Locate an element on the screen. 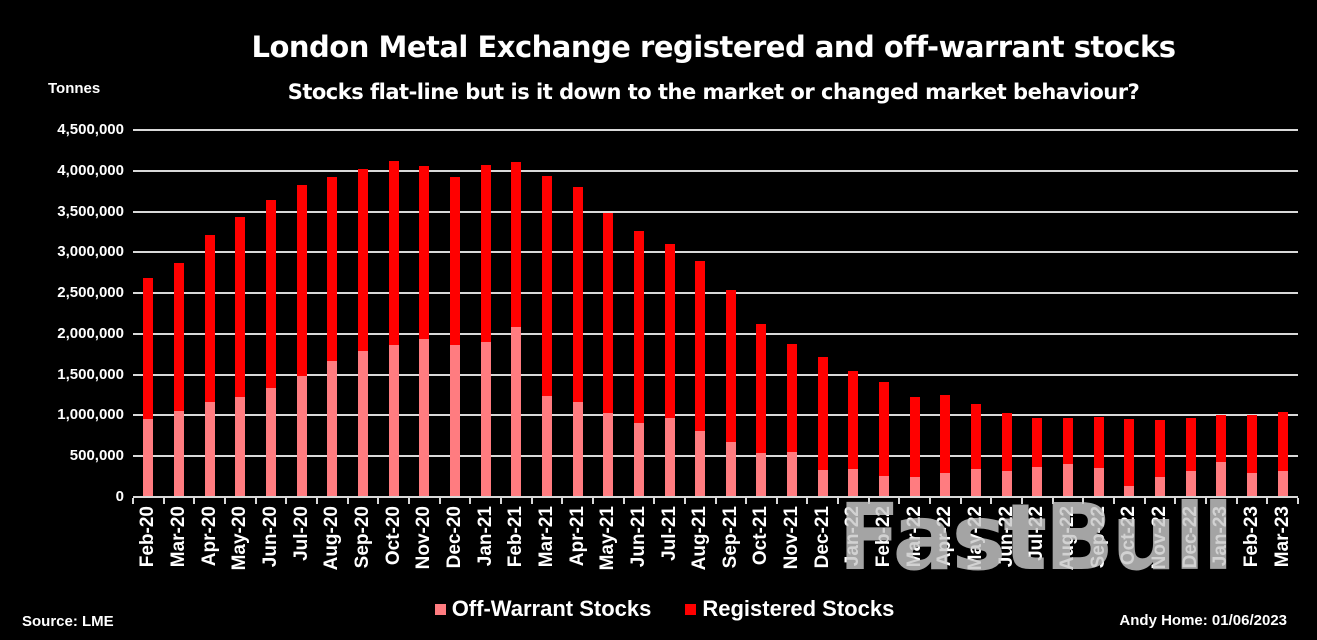 Image resolution: width=1317 pixels, height=640 pixels. legend-item-registered: Registered Stocks is located at coordinates (789, 609).